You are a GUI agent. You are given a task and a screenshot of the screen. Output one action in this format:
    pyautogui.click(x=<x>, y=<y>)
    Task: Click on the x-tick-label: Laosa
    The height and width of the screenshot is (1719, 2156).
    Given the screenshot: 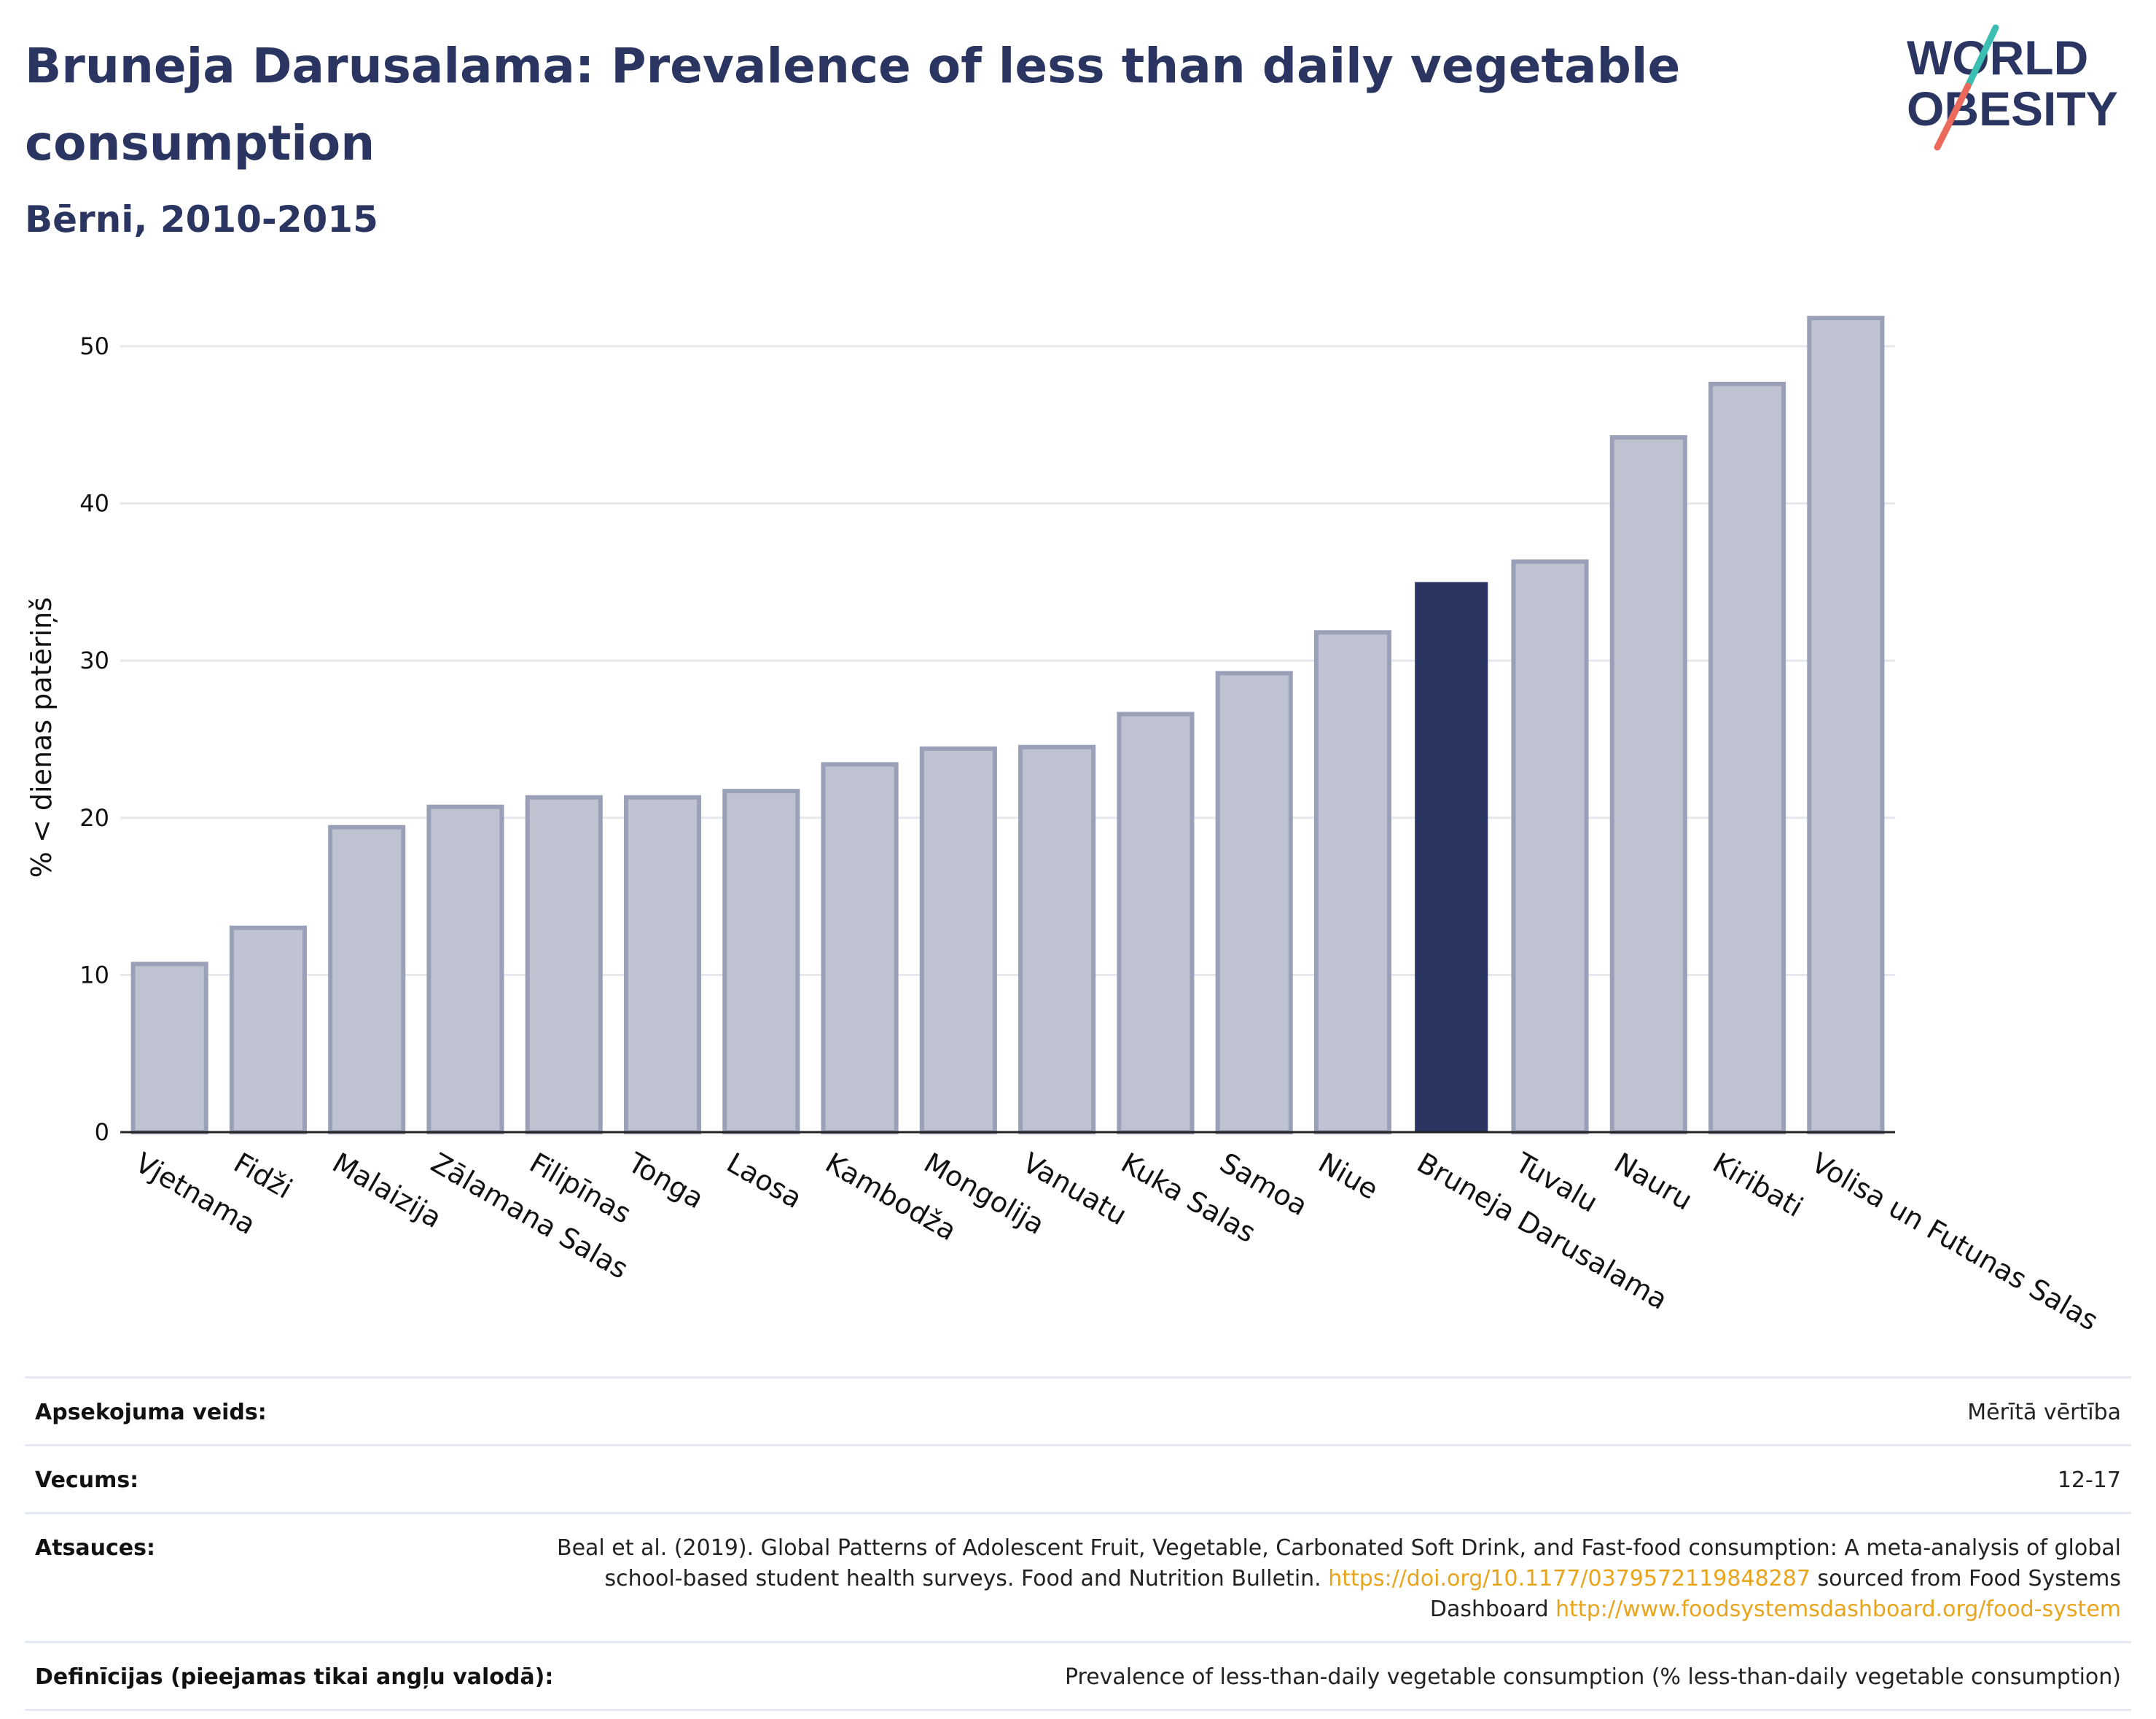 What is the action you would take?
    pyautogui.click(x=765, y=1181)
    